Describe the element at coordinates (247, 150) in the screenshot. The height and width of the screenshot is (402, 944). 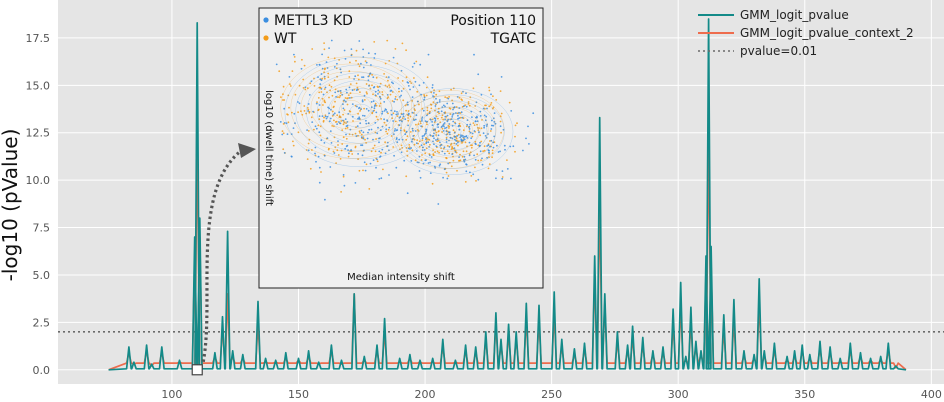
I see `arrowhead` at that location.